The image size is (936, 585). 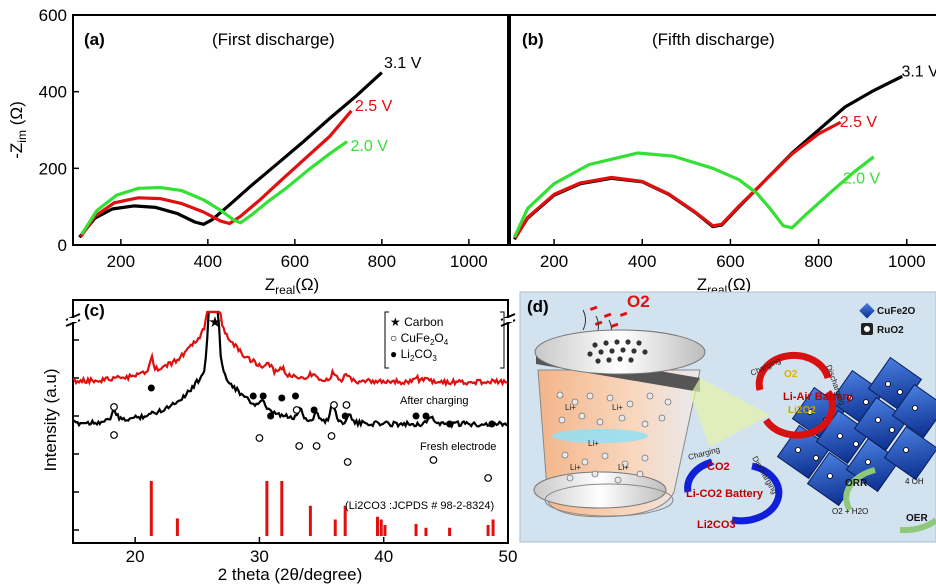 I want to click on cell-bottom-cap, so click(x=600, y=490).